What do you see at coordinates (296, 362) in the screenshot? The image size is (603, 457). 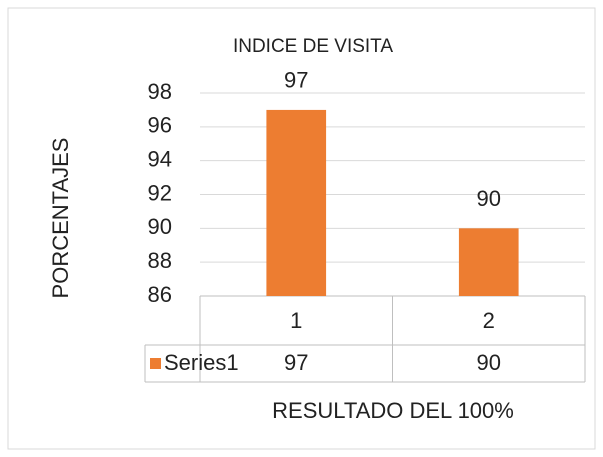 I see `table-value: 97` at bounding box center [296, 362].